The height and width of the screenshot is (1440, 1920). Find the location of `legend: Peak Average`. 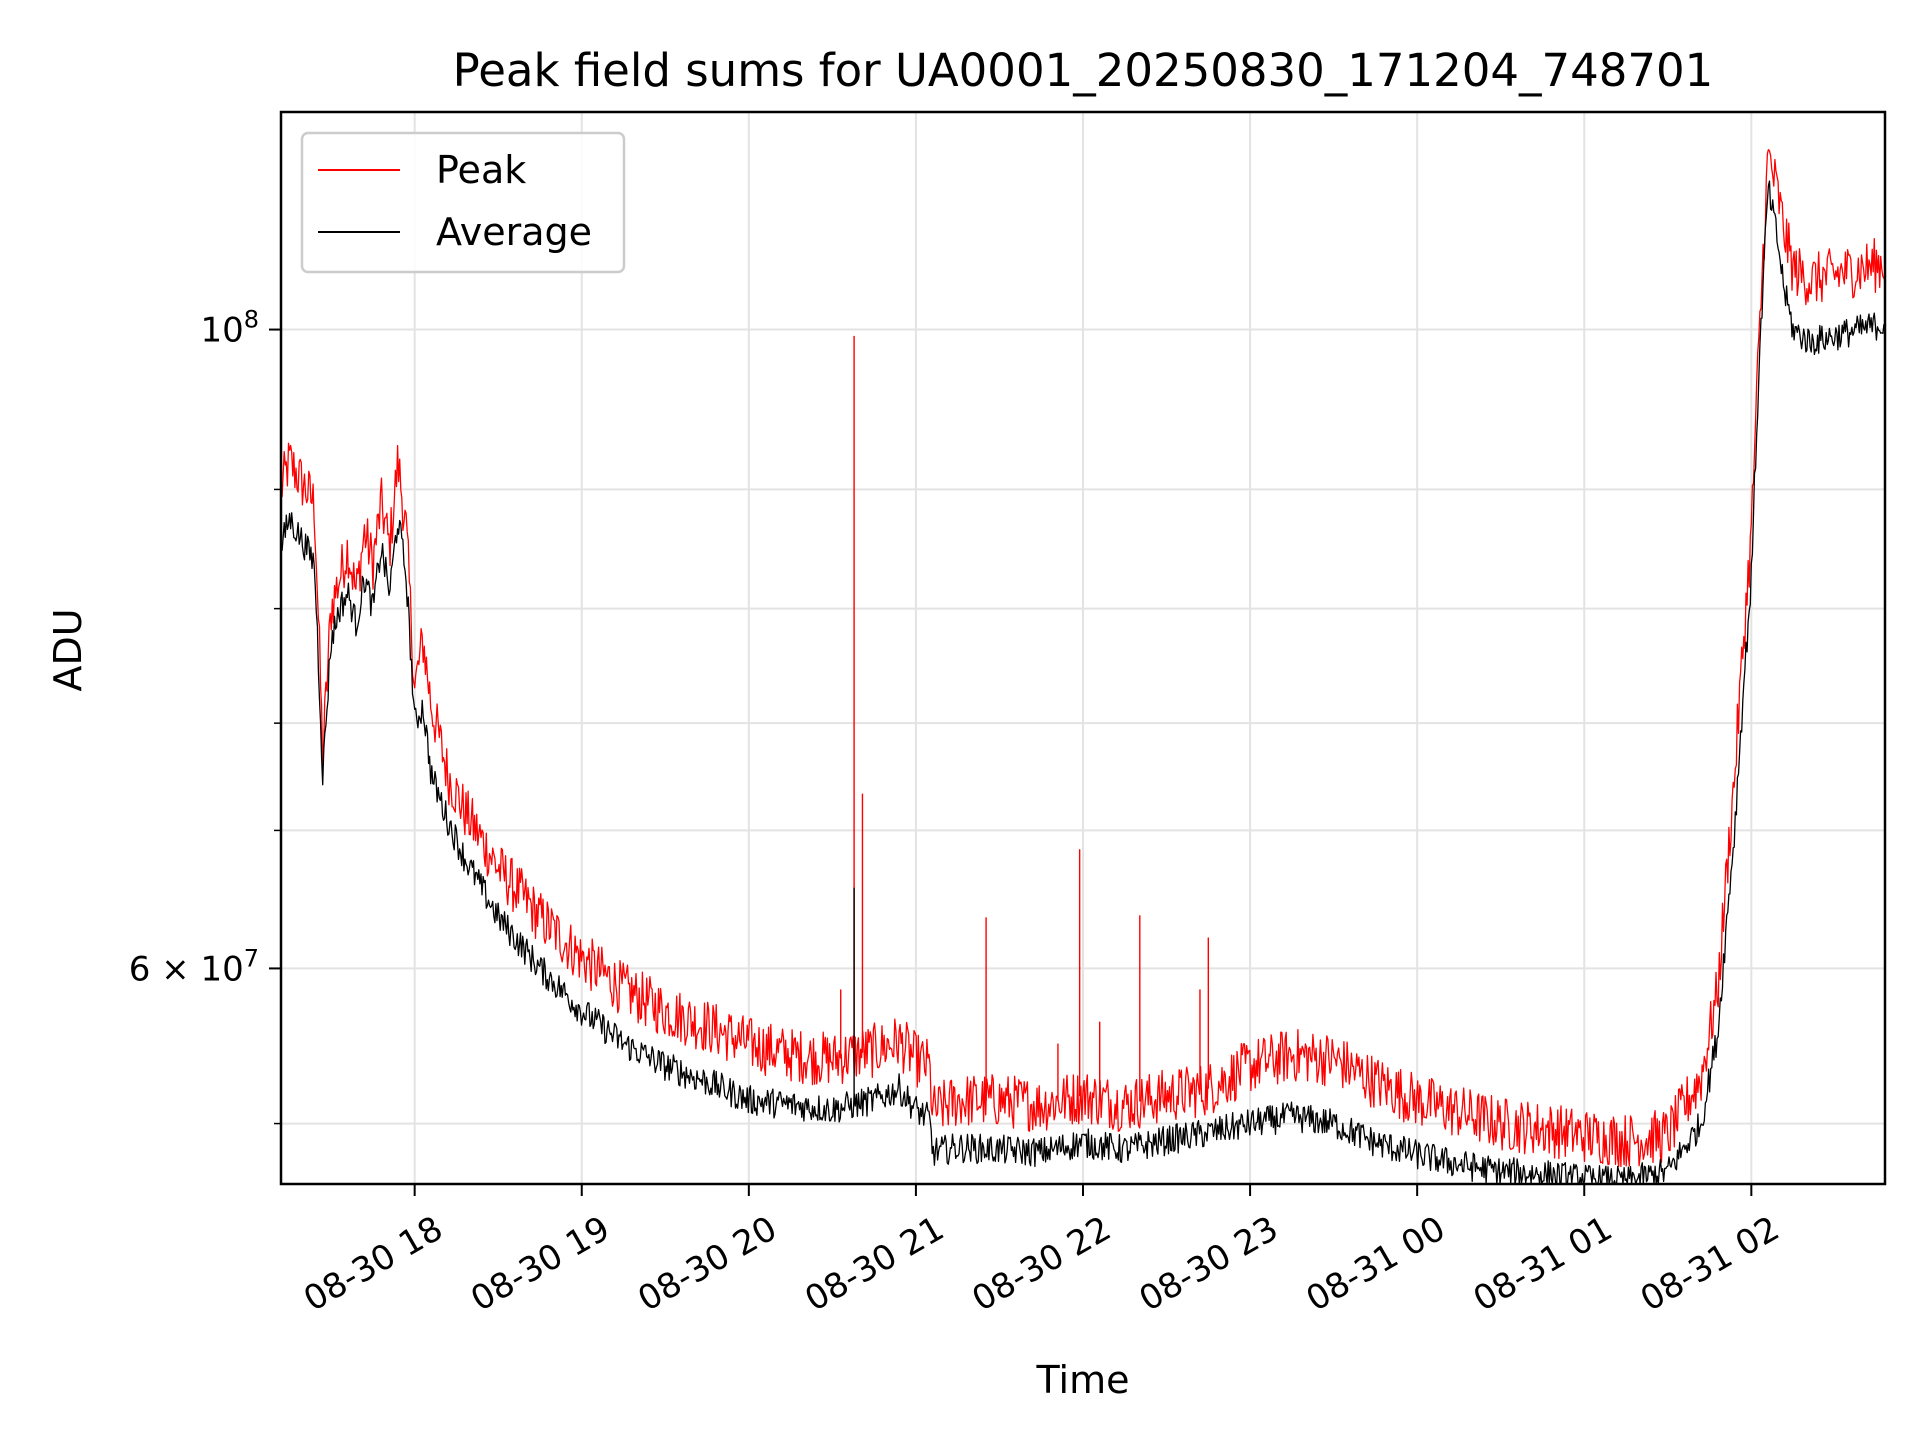

legend: Peak Average is located at coordinates (463, 202).